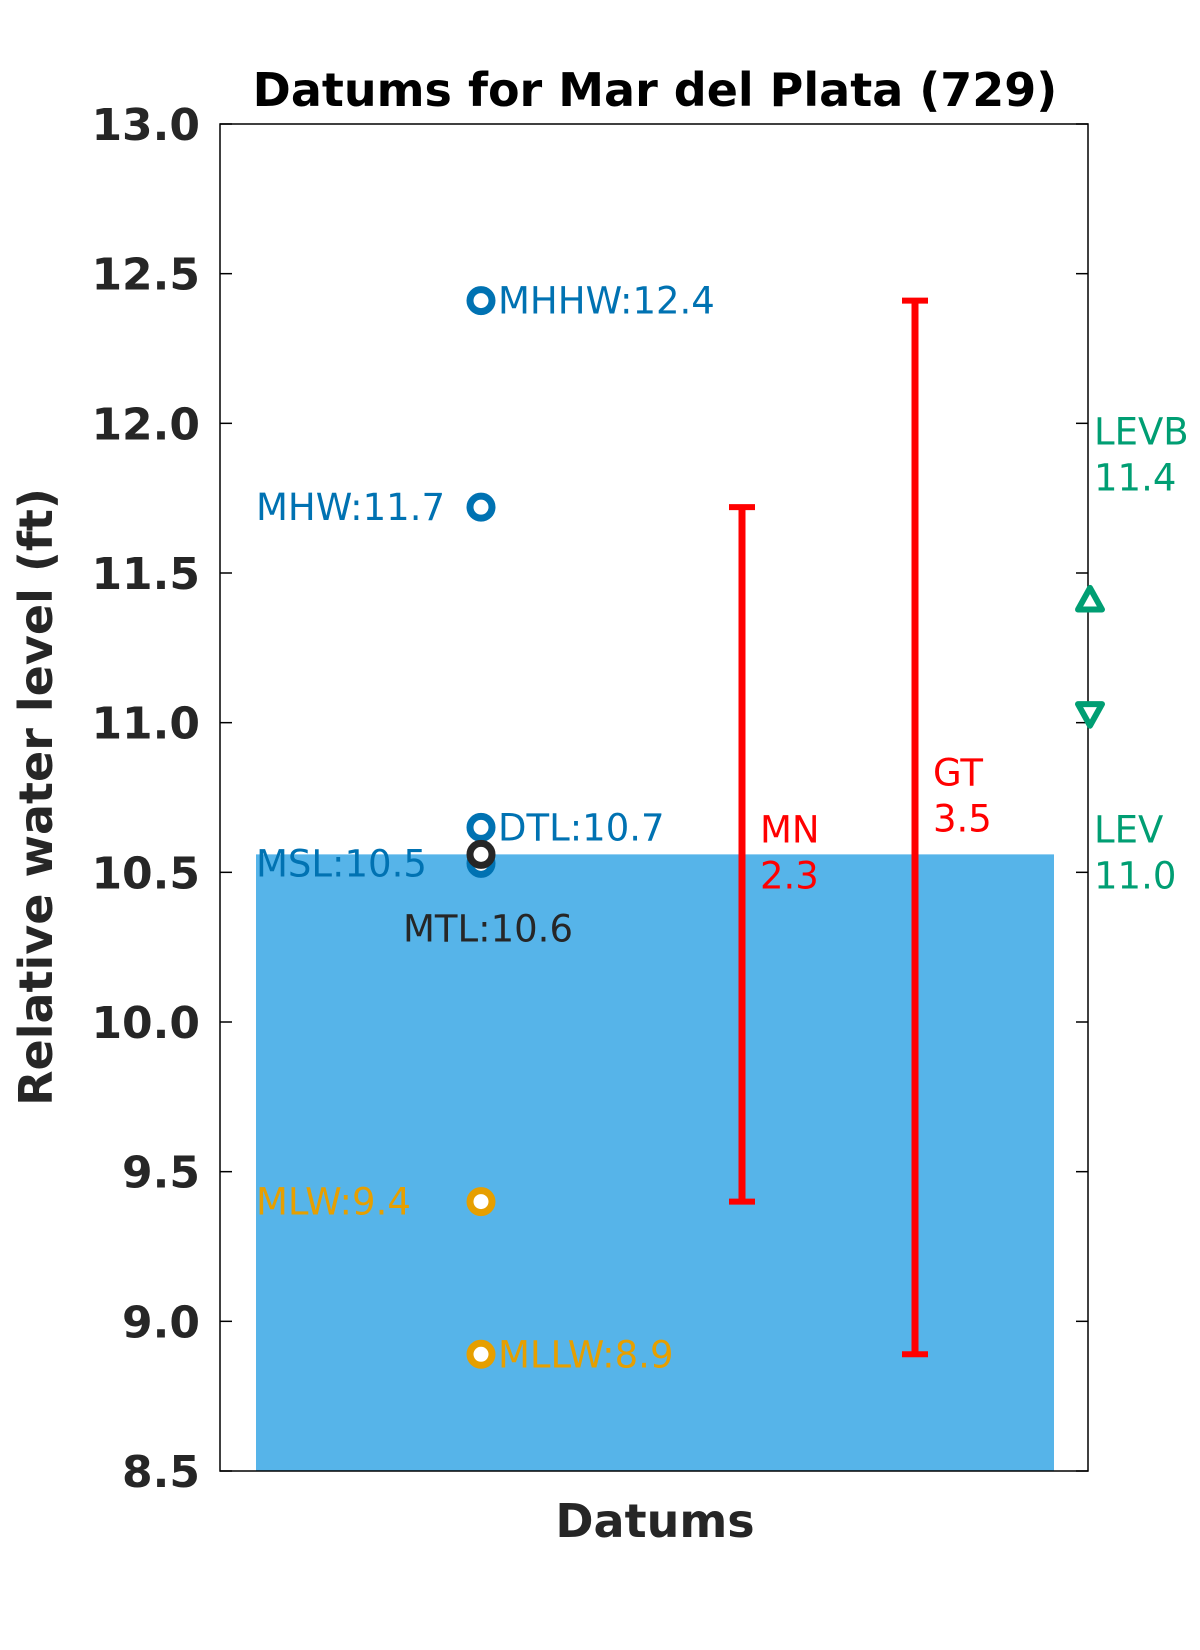 The image size is (1200, 1650). What do you see at coordinates (606, 301) in the screenshot?
I see `datum-label-mhhw: MHHW:12.4` at bounding box center [606, 301].